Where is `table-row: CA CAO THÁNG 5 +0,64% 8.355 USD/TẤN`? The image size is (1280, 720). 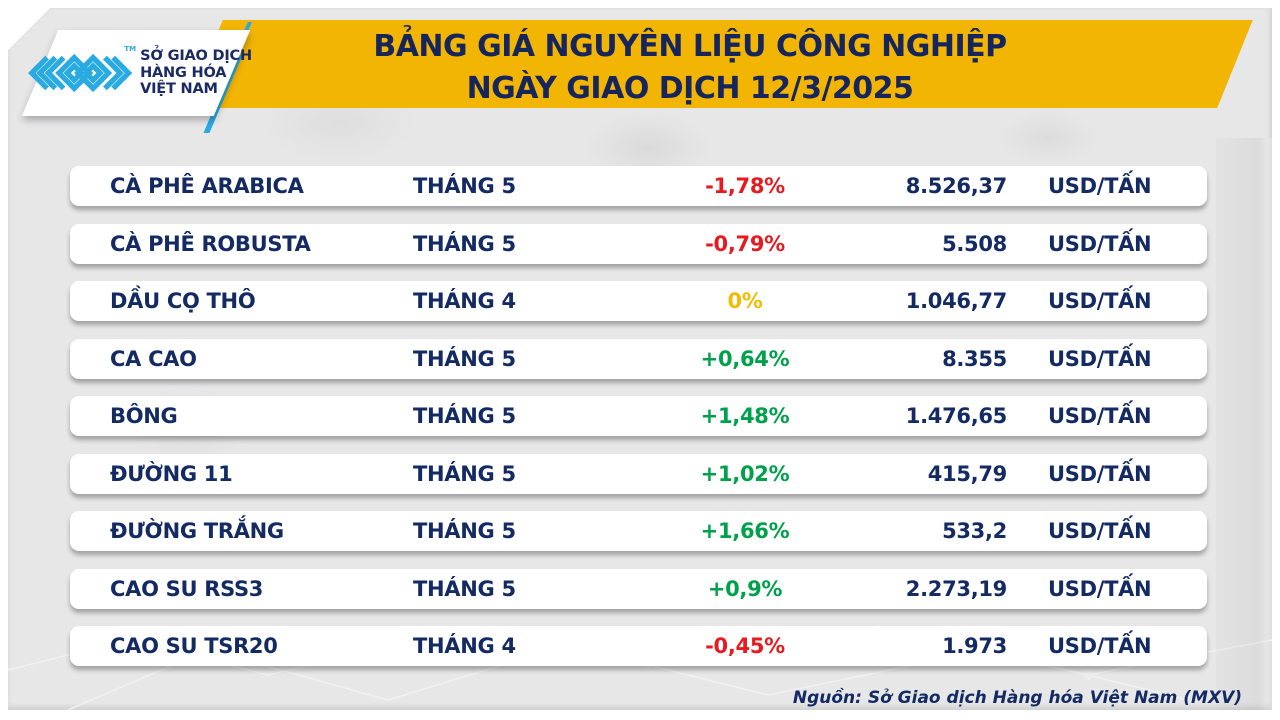 table-row: CA CAO THÁNG 5 +0,64% 8.355 USD/TẤN is located at coordinates (638, 358).